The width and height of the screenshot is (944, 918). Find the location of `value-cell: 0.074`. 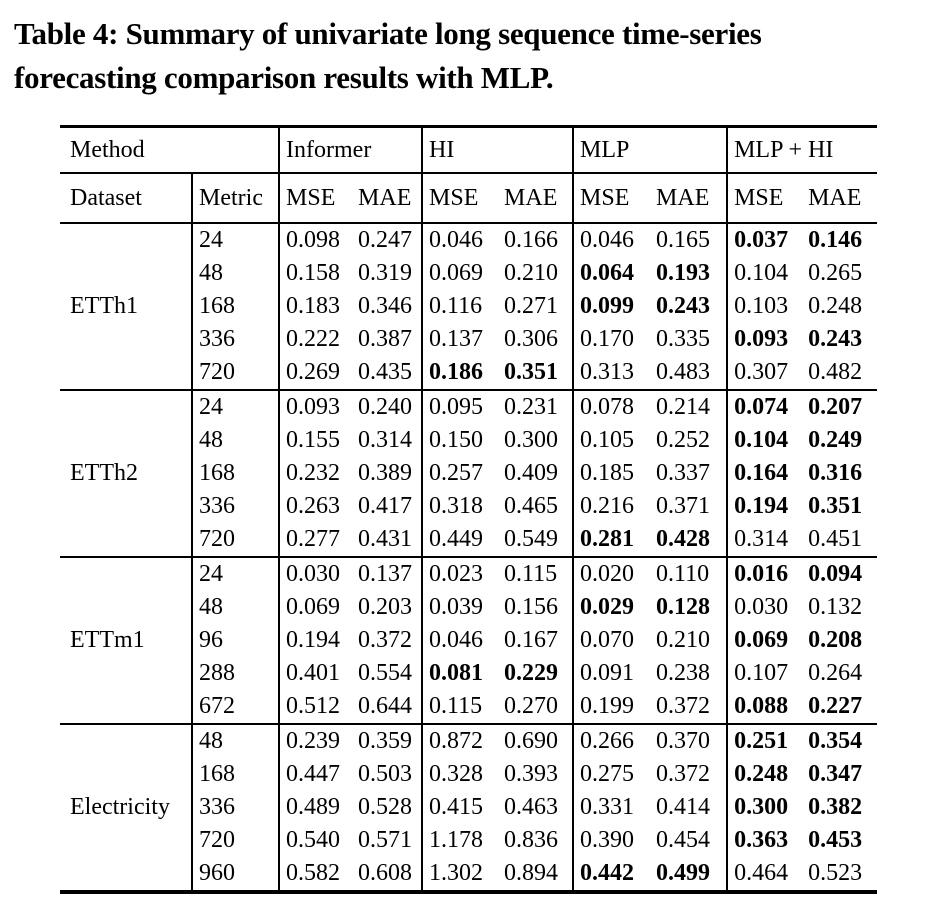

value-cell: 0.074 is located at coordinates (764, 407).